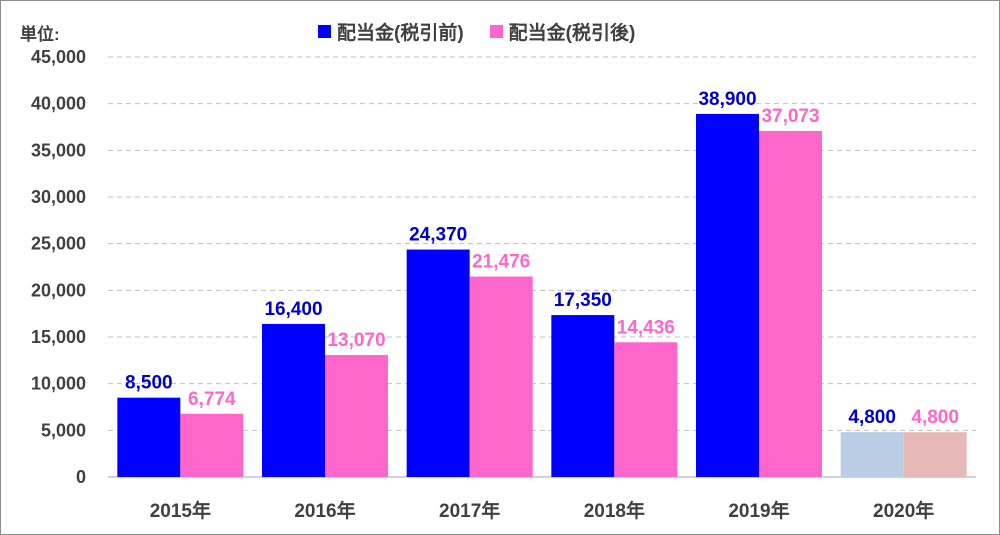 This screenshot has height=535, width=1000. Describe the element at coordinates (81, 477) in the screenshot. I see `y-tick-label: 0` at that location.